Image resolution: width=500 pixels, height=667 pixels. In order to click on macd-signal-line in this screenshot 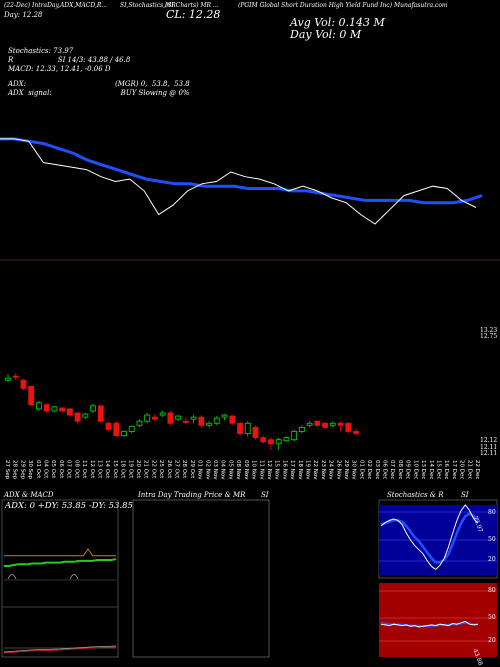, I will do `click(60, 650)`.